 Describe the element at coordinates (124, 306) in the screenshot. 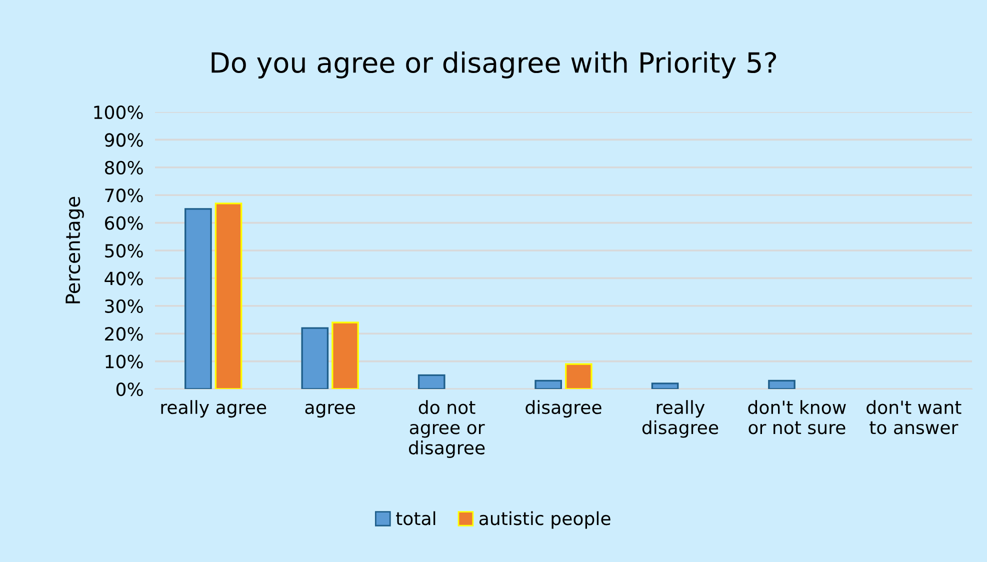

I see `y-tick-label: 30%` at that location.